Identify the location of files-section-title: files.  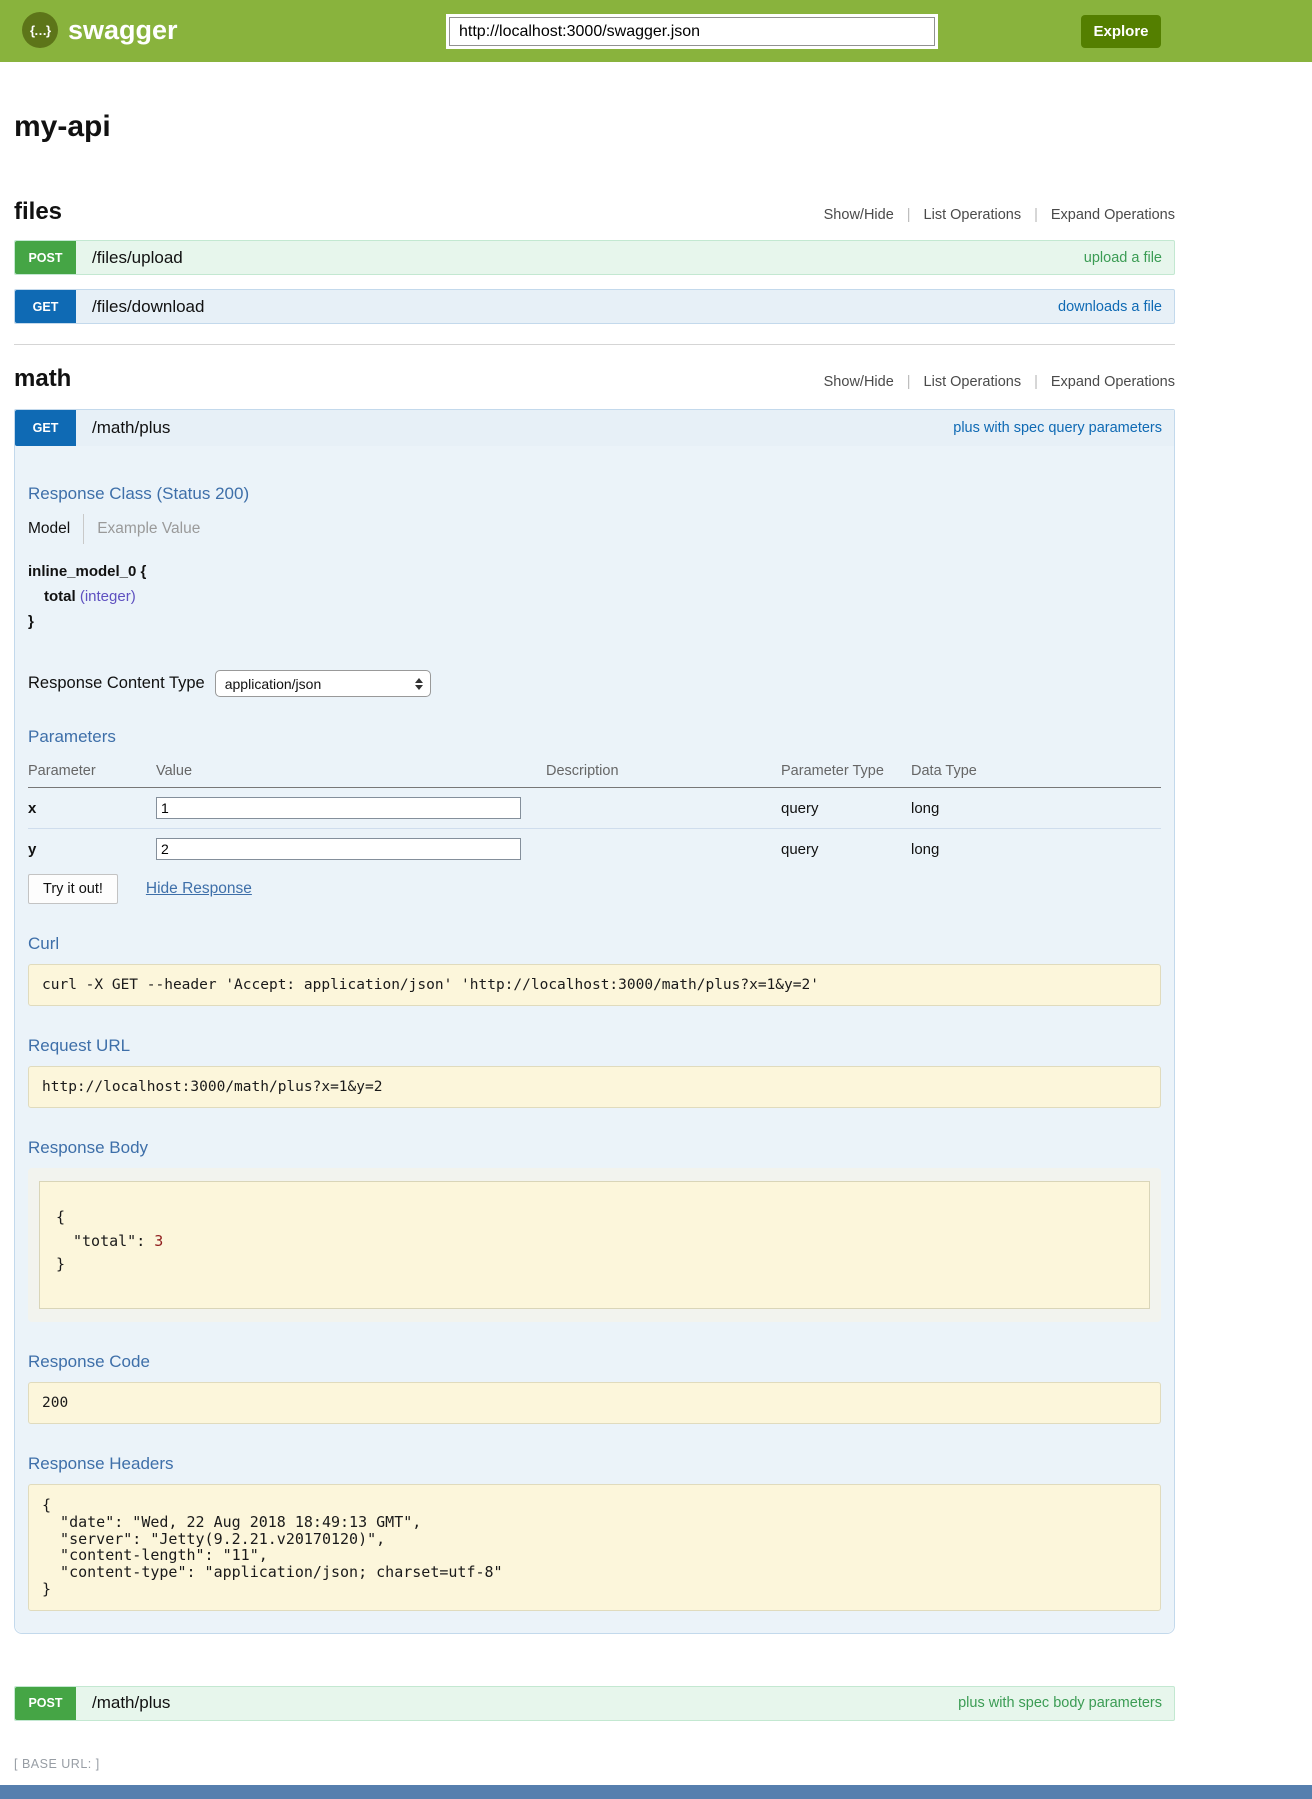
(38, 211).